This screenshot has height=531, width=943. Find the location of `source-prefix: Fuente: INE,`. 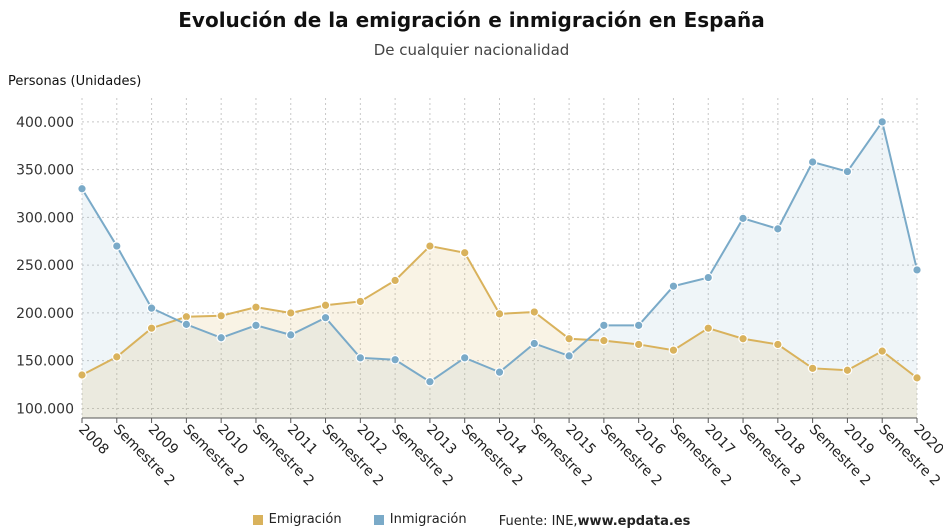

source-prefix: Fuente: INE, is located at coordinates (538, 521).